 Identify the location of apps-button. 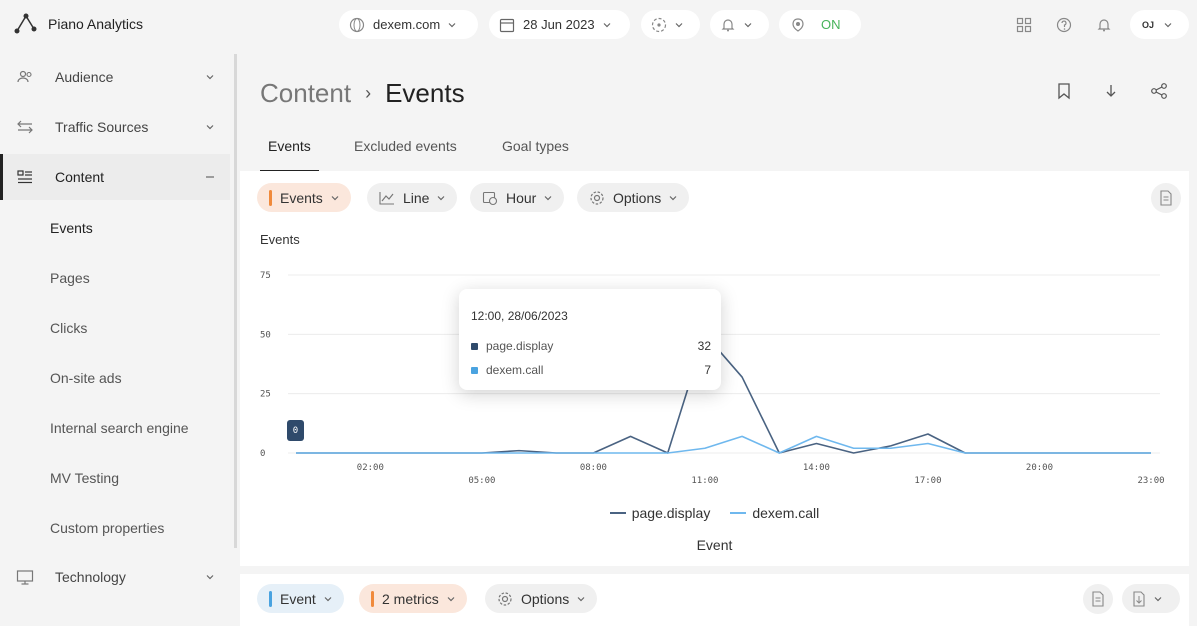
(1024, 25).